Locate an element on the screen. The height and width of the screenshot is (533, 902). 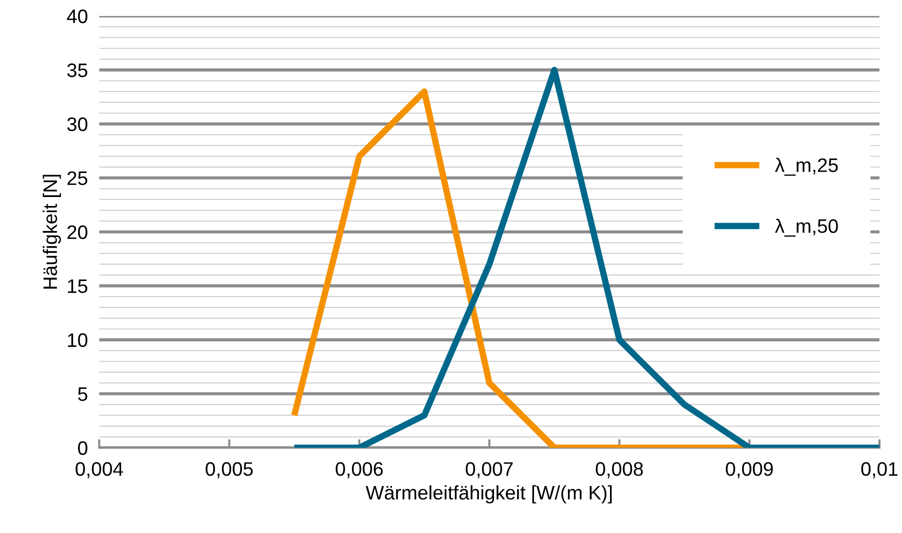
x-tick-label: 0,01 is located at coordinates (879, 470).